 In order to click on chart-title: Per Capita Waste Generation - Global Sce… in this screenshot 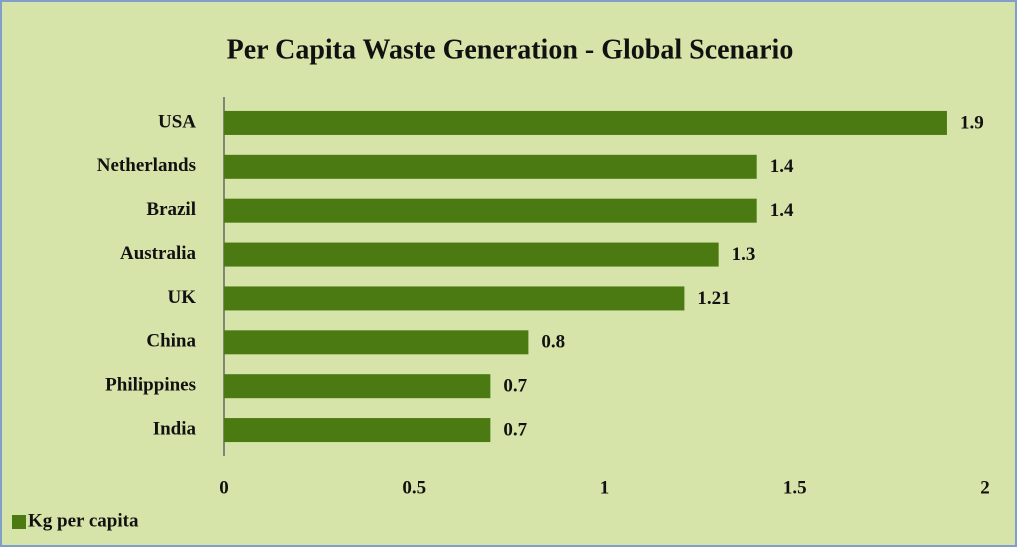, I will do `click(510, 49)`.